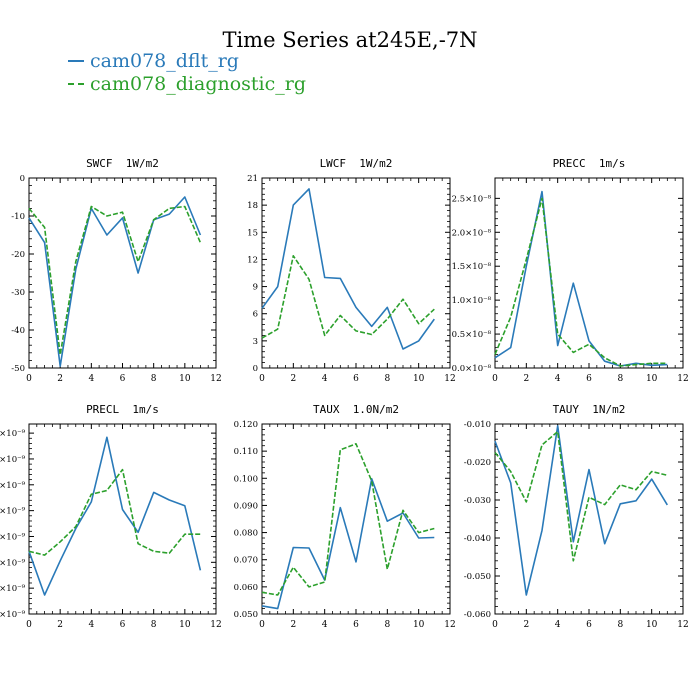 The height and width of the screenshot is (700, 700). What do you see at coordinates (164, 61) in the screenshot?
I see `legend-label: cam078_dflt_rg` at bounding box center [164, 61].